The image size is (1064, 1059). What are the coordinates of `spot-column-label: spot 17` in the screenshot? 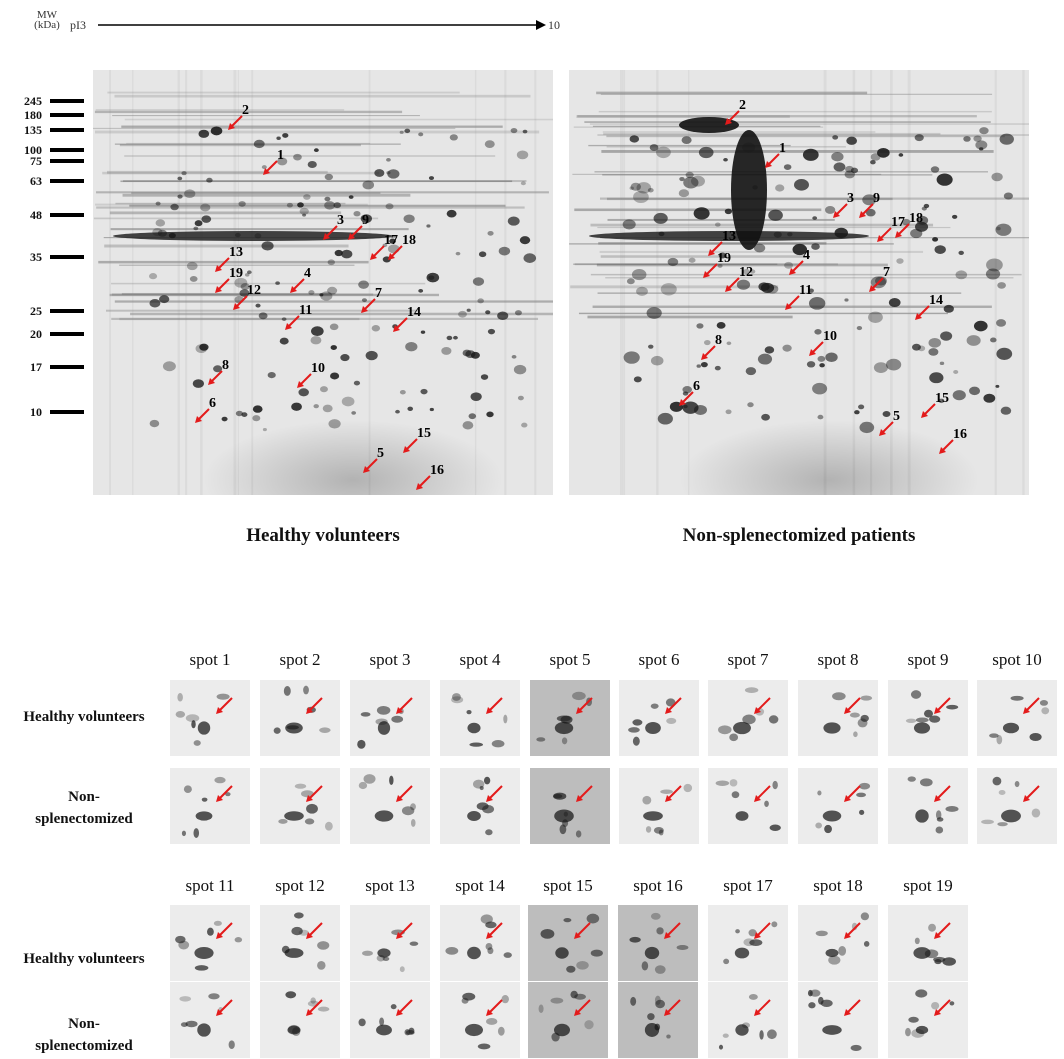 It's located at (748, 885).